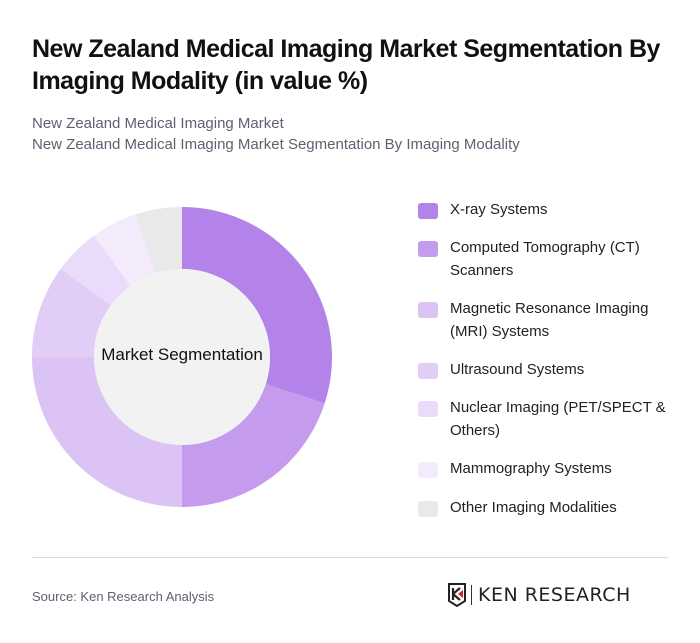 This screenshot has height=643, width=700. I want to click on legend-label: Computed Tomography (CT) Scanners, so click(545, 259).